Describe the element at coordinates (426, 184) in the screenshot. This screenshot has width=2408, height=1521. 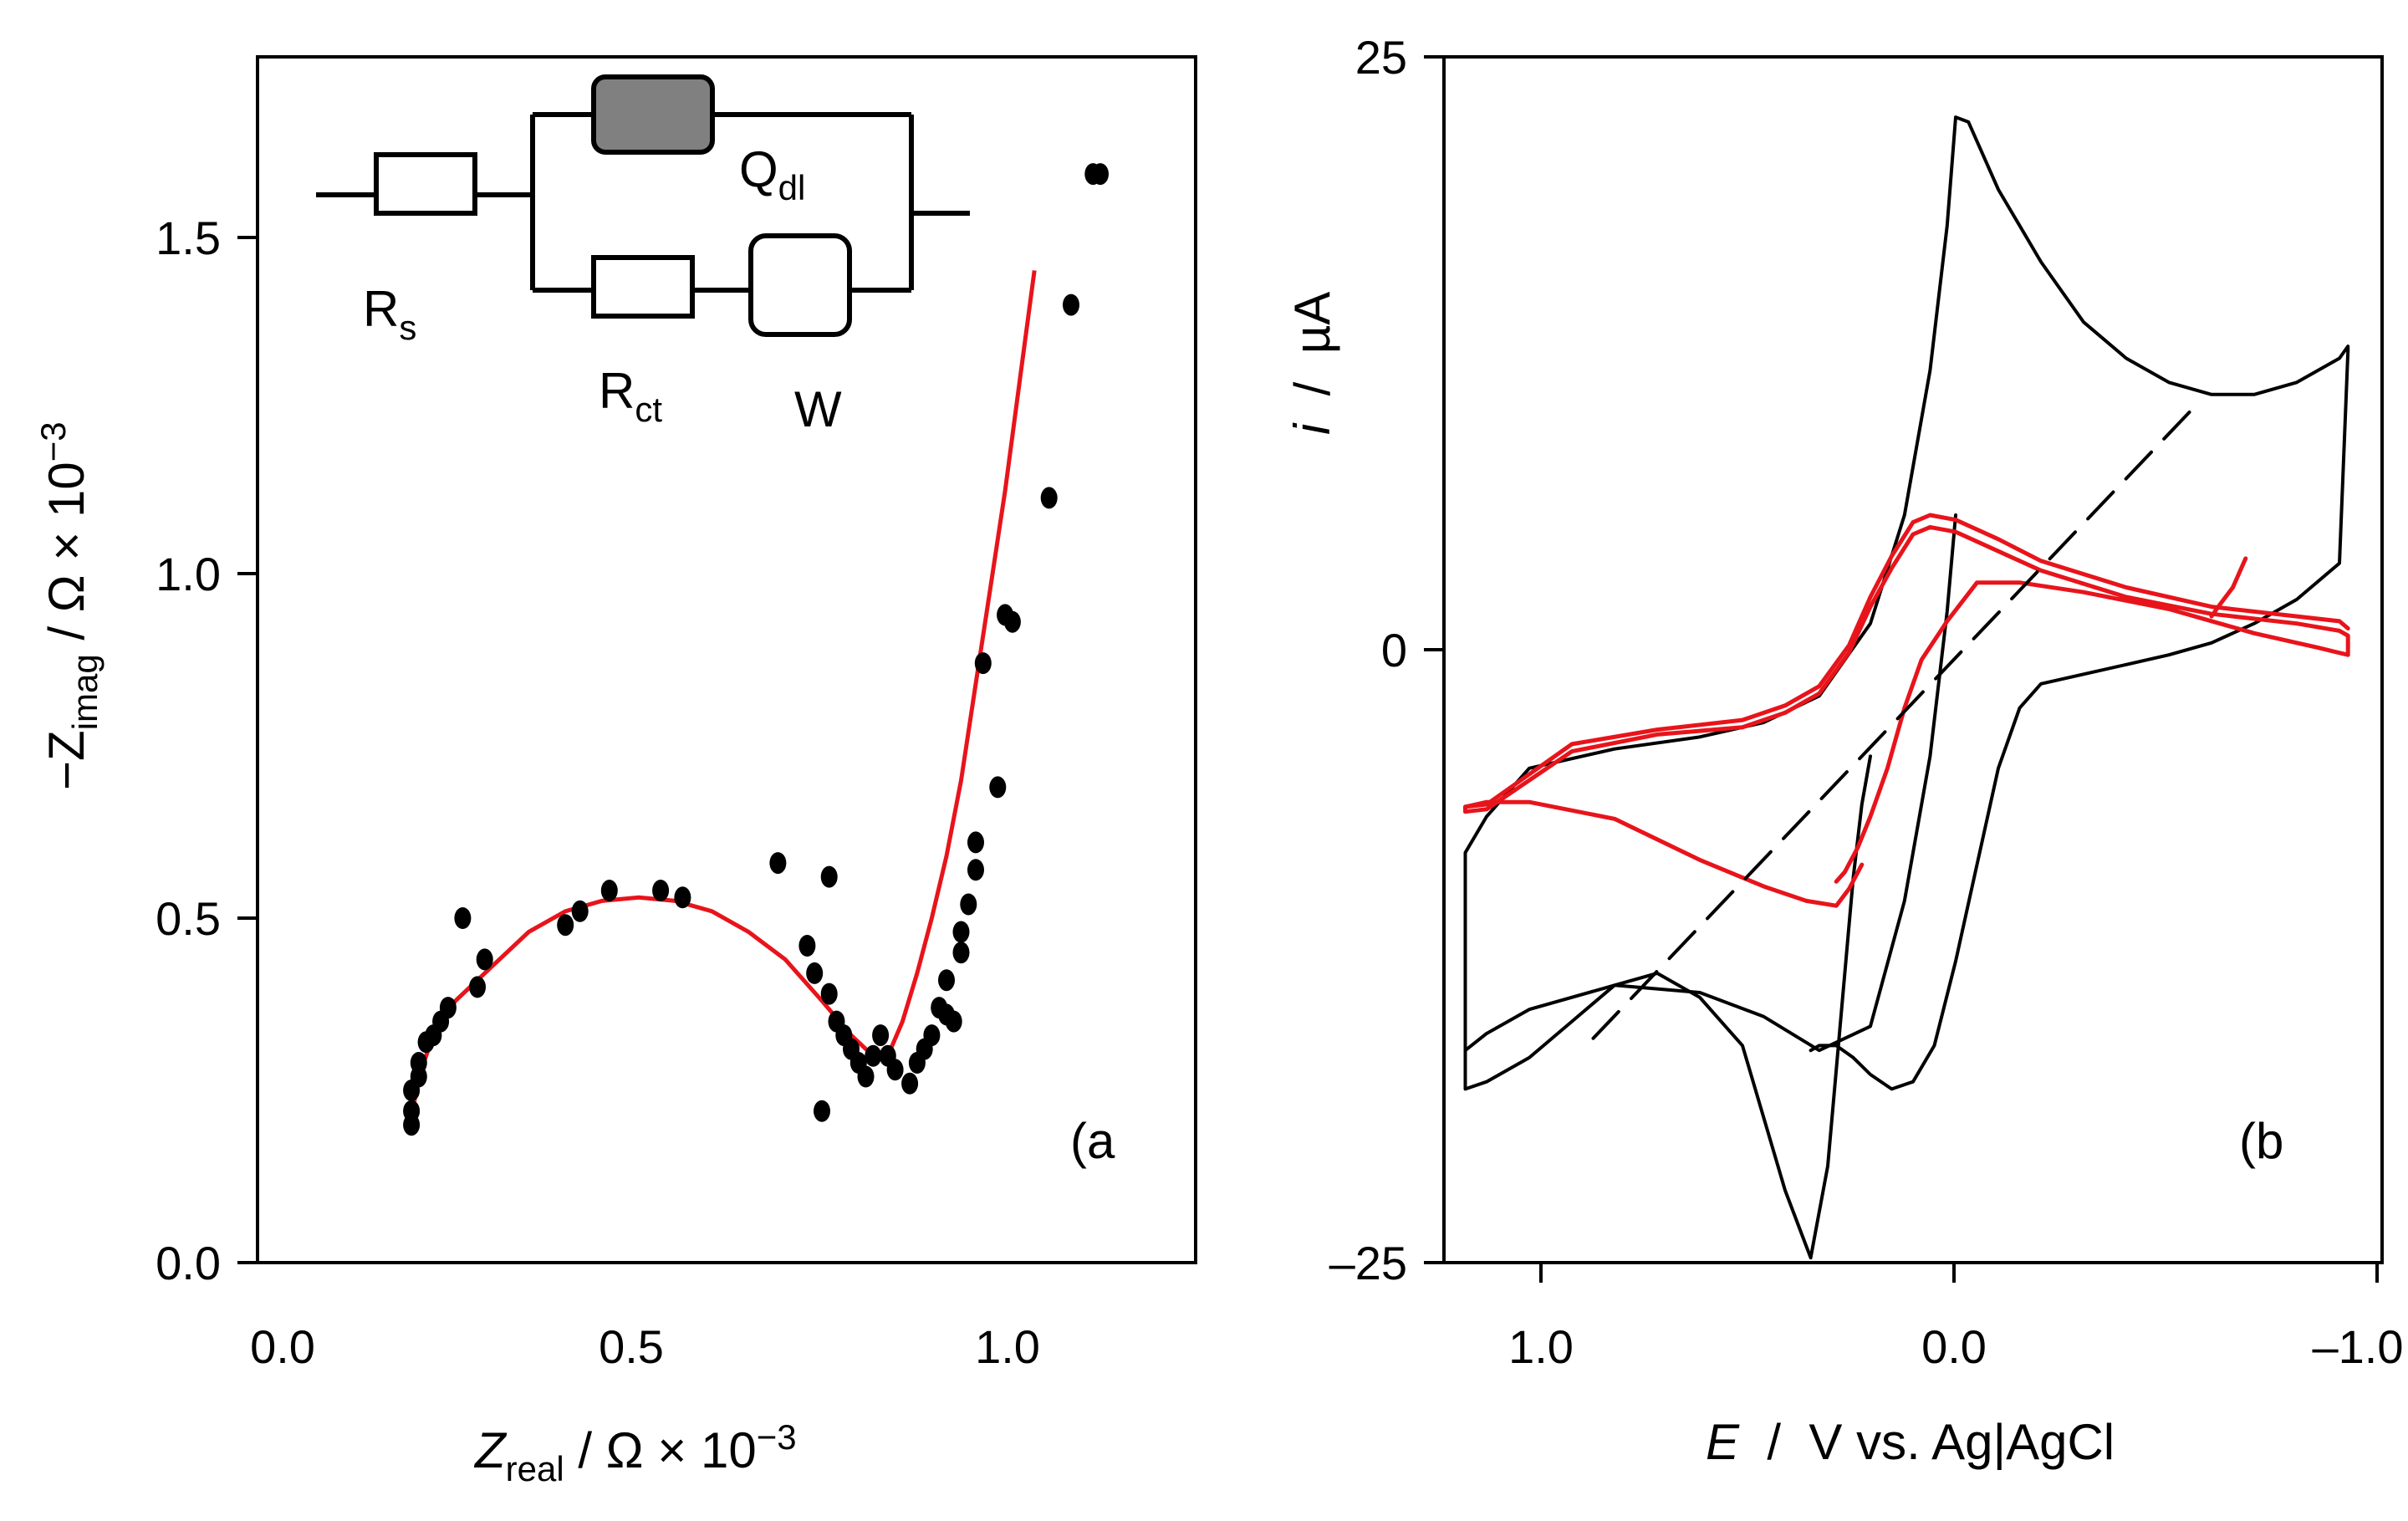
I see `rs-resistor` at that location.